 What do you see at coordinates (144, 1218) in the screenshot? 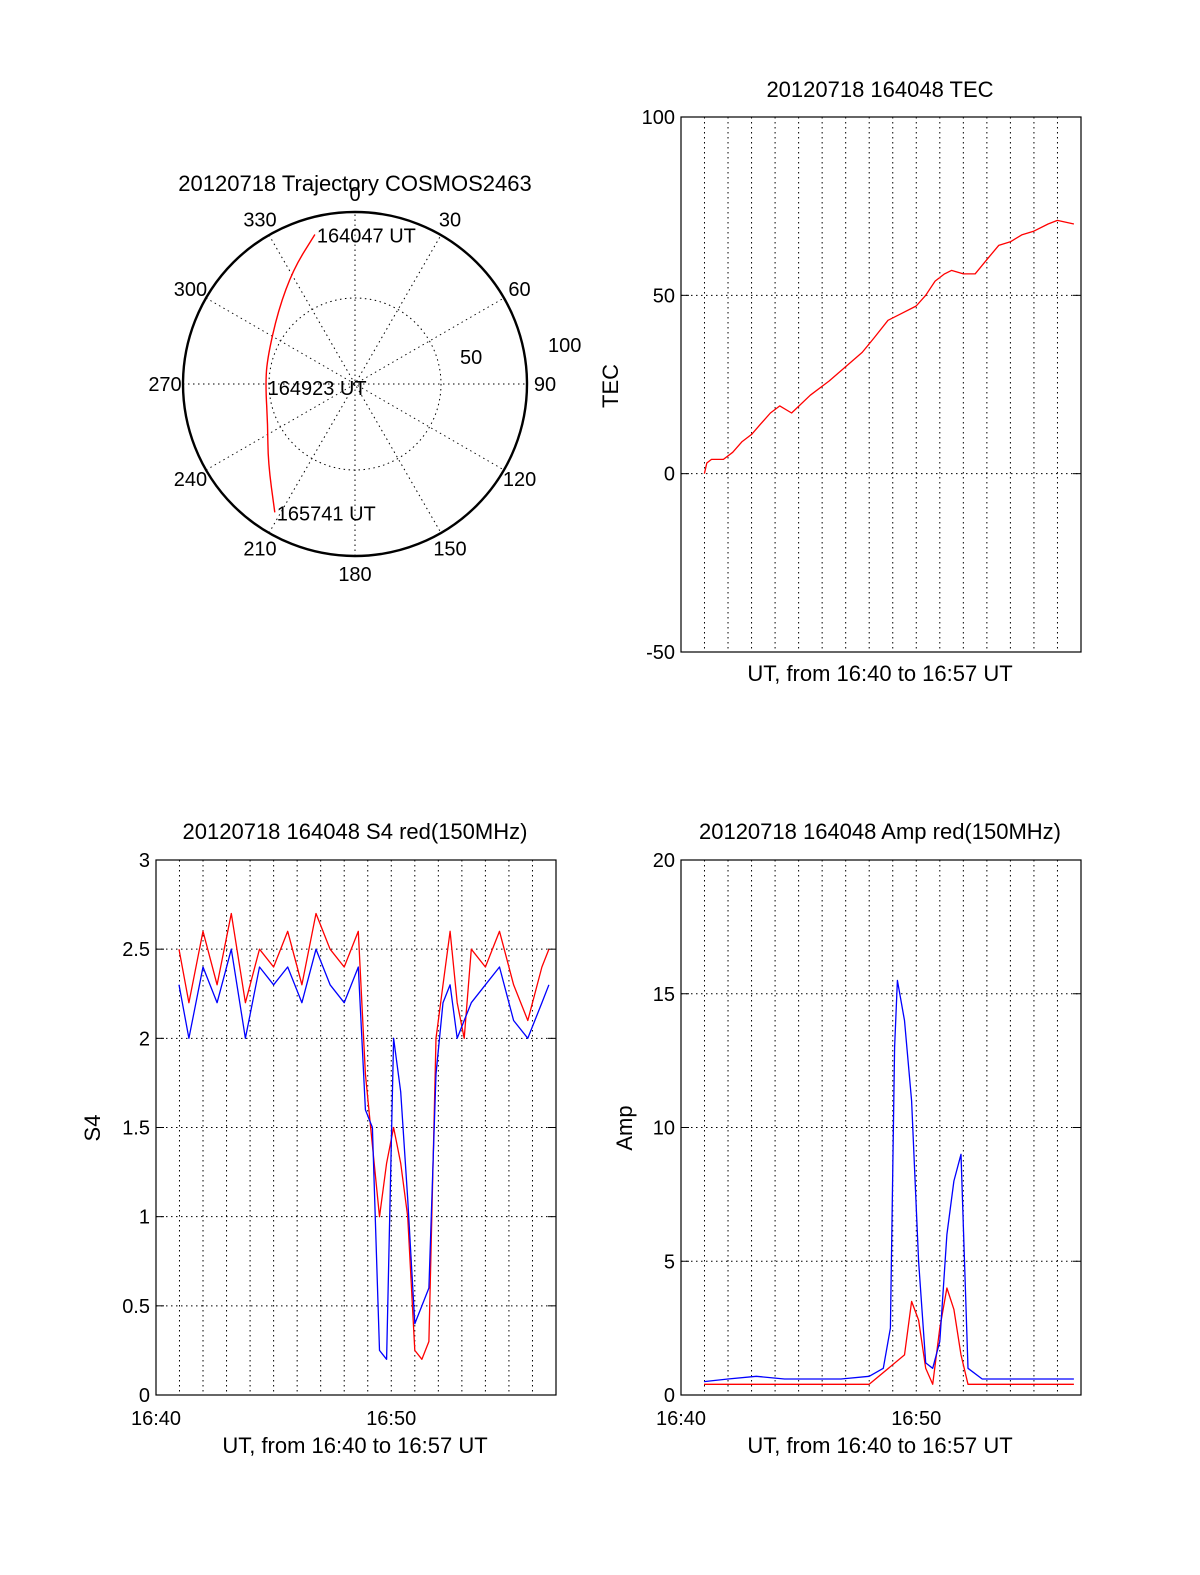
I see `y-tick-label: 1` at bounding box center [144, 1218].